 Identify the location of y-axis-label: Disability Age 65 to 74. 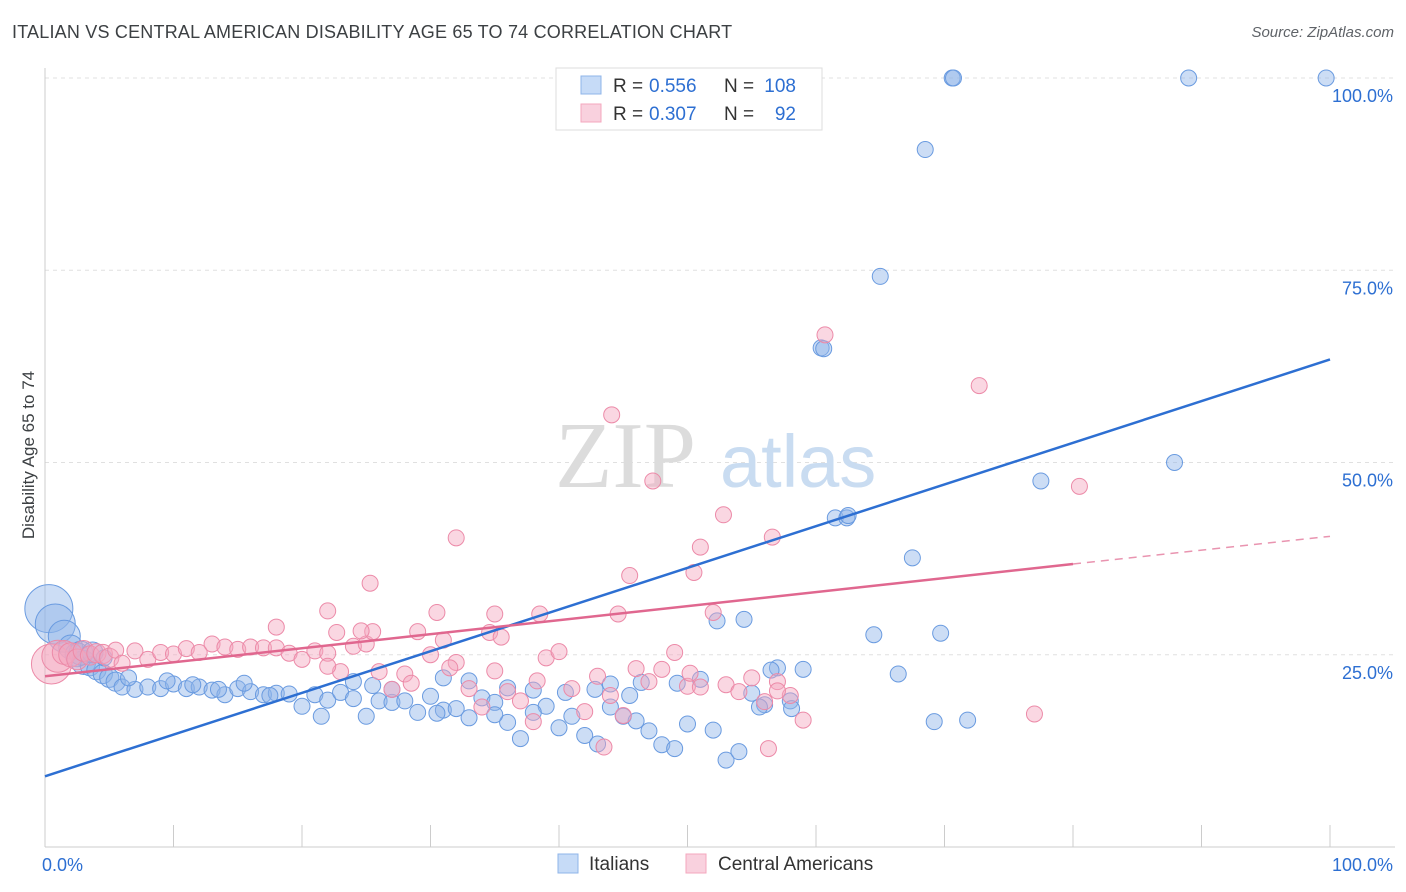
(28, 455).